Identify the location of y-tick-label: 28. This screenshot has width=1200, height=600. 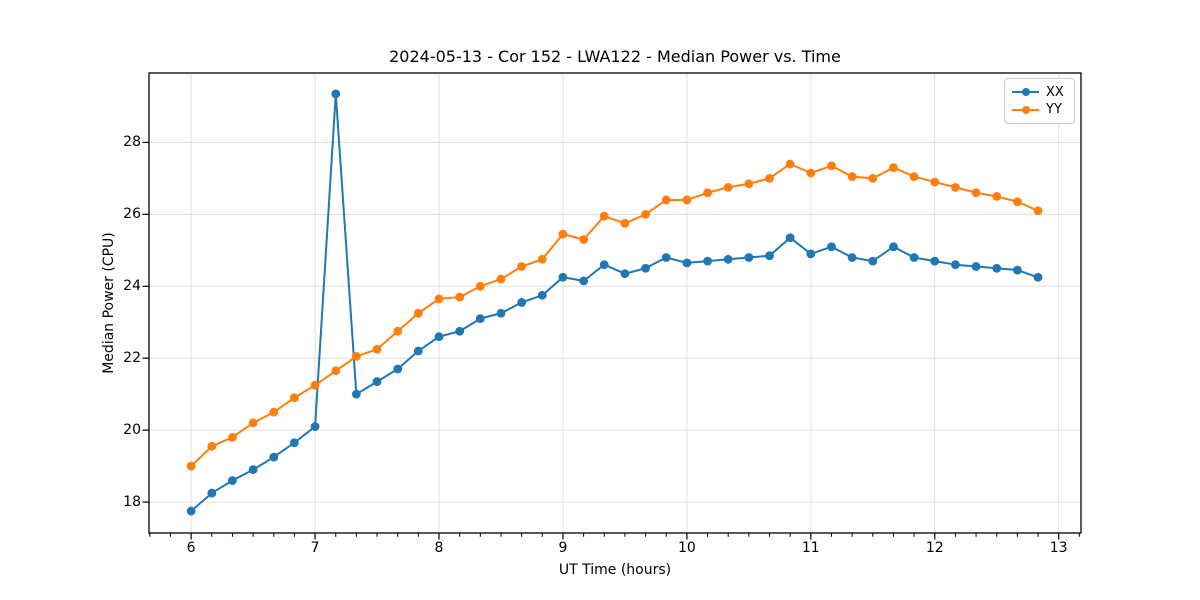
(132, 142).